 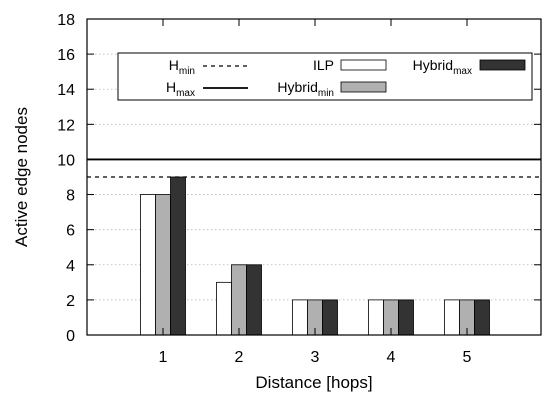 I want to click on legend-swatch-ilp, so click(x=363, y=65).